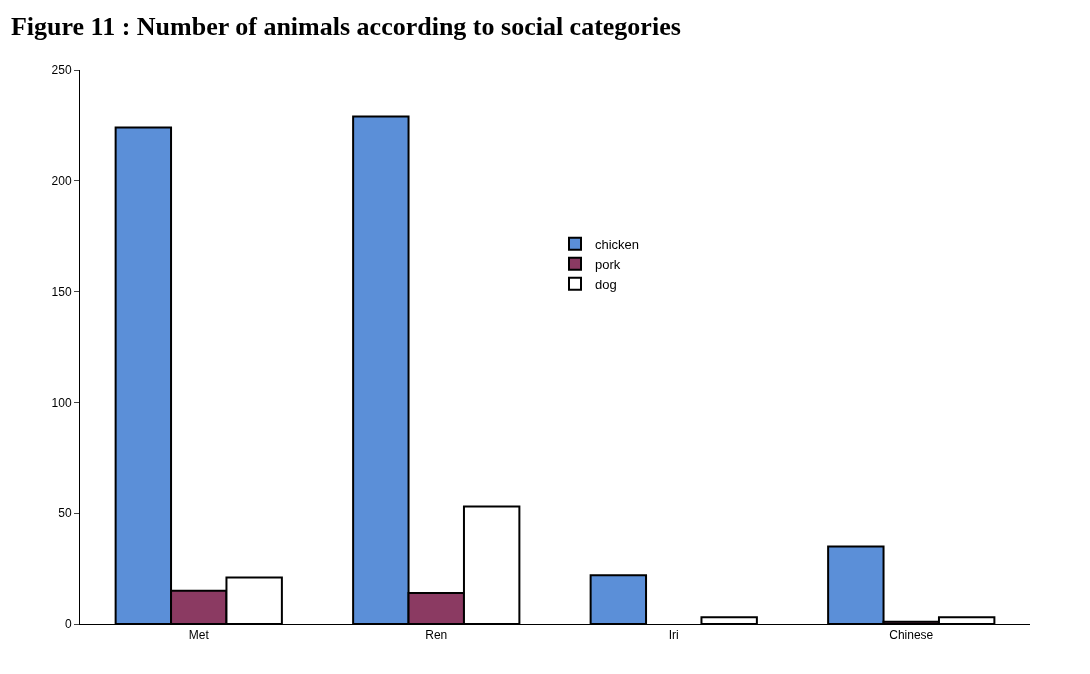  What do you see at coordinates (68, 624) in the screenshot?
I see `y-tick-label: 0` at bounding box center [68, 624].